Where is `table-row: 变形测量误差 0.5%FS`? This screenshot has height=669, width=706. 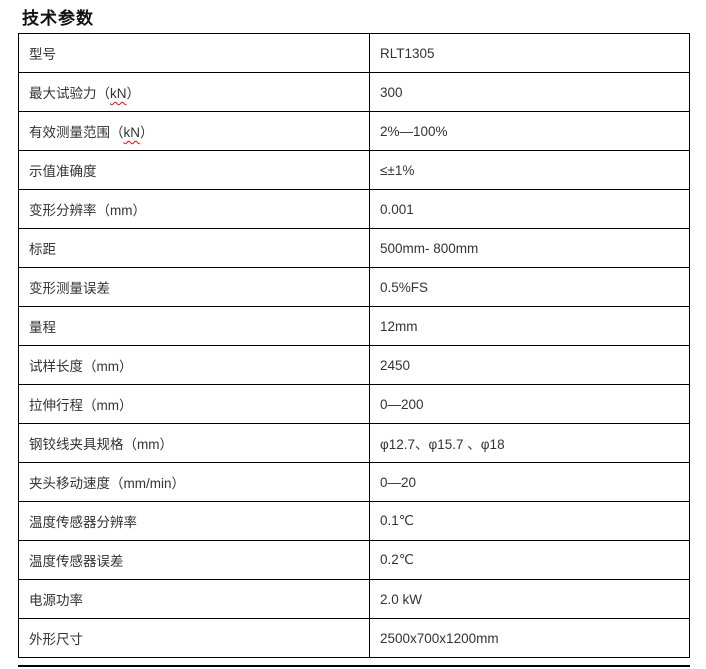 table-row: 变形测量误差 0.5%FS is located at coordinates (354, 287).